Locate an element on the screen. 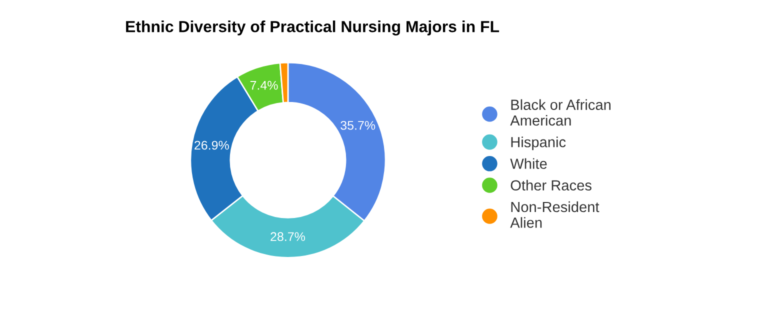 The width and height of the screenshot is (770, 335). legend-label: Non-Resident Alien is located at coordinates (555, 214).